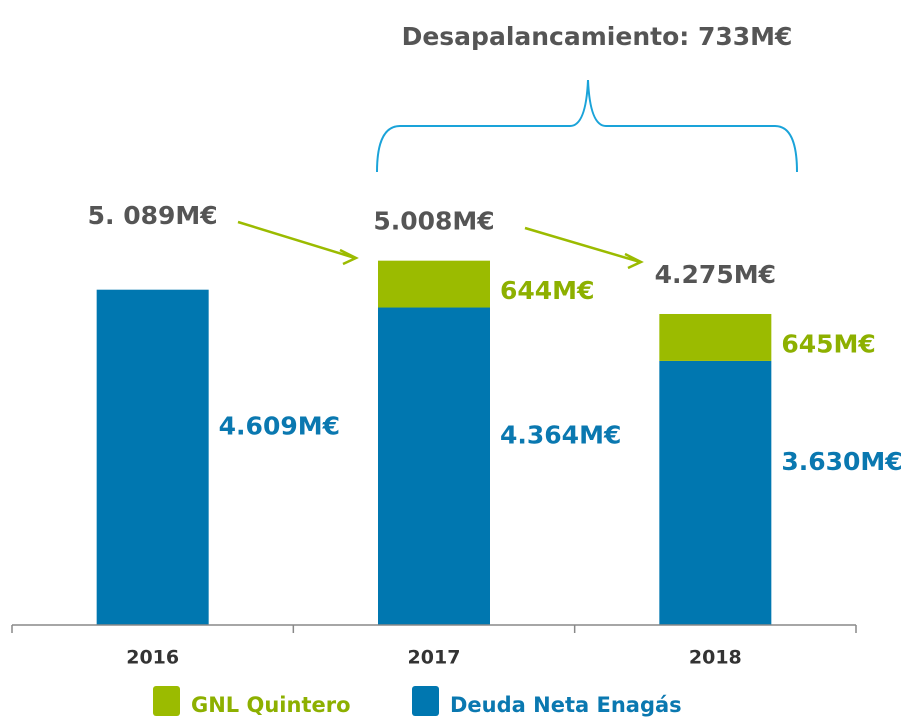  What do you see at coordinates (434, 658) in the screenshot?
I see `x-tick-label: 2017` at bounding box center [434, 658].